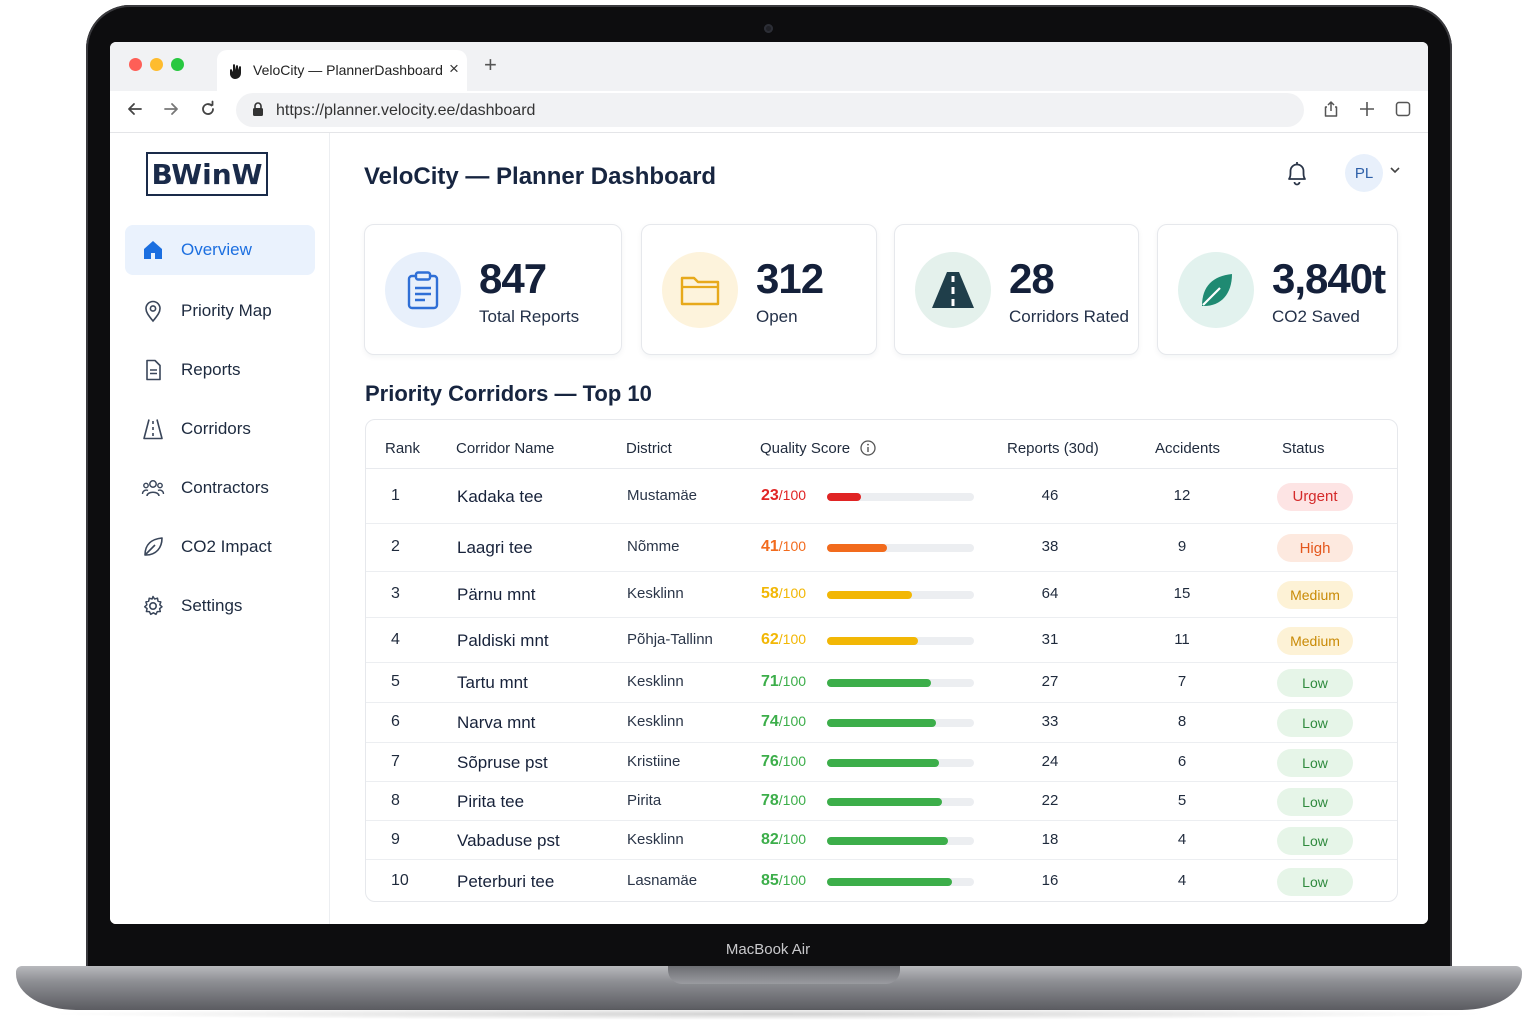  Describe the element at coordinates (649, 448) in the screenshot. I see `column-header-district: District` at that location.